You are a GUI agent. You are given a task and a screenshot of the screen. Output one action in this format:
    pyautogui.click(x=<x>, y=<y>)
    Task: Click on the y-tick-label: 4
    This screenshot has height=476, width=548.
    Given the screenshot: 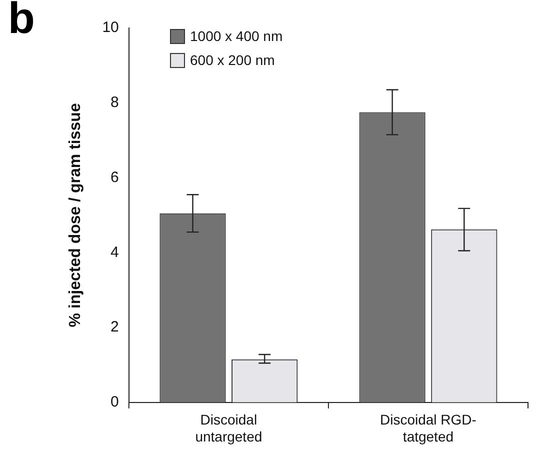 What is the action you would take?
    pyautogui.click(x=114, y=252)
    